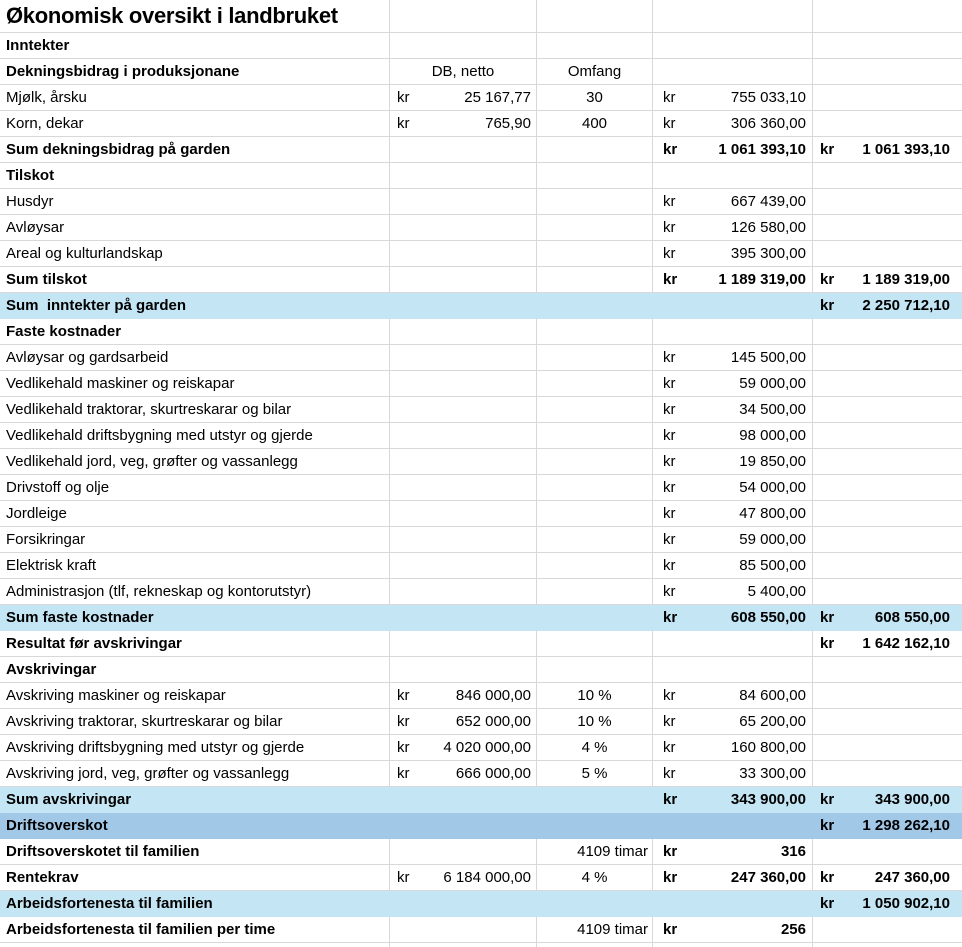  What do you see at coordinates (733, 150) in the screenshot?
I see `amount-cell: kr 1 061 393,10` at bounding box center [733, 150].